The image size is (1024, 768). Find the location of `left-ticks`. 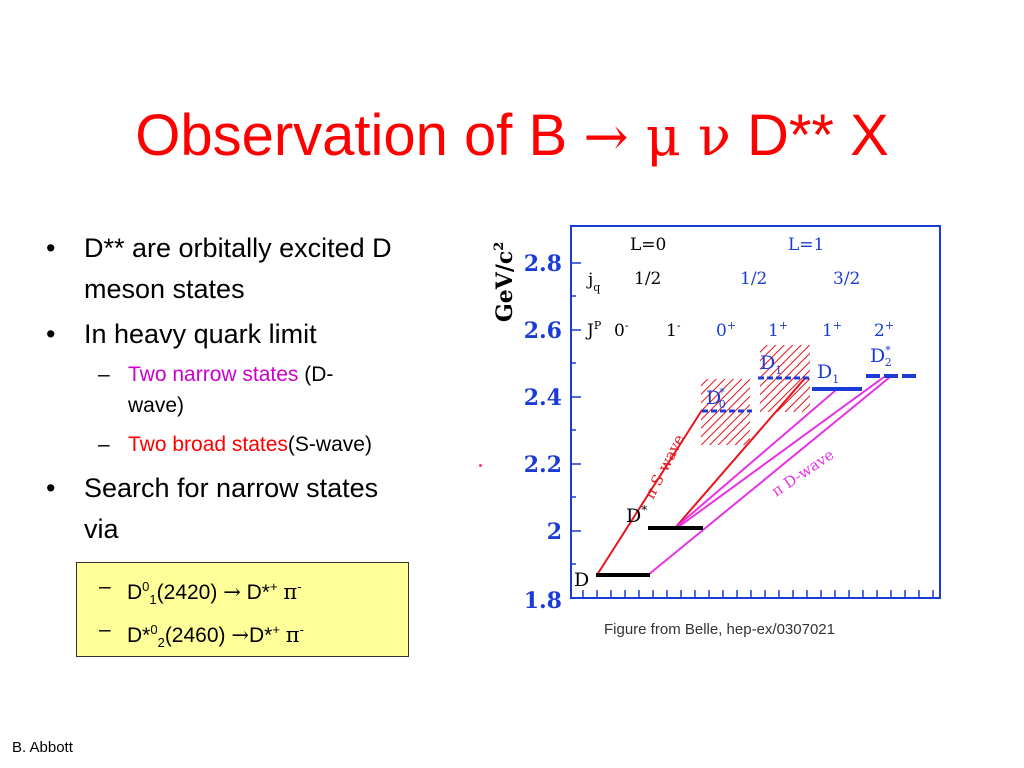

left-ticks is located at coordinates (576, 413).